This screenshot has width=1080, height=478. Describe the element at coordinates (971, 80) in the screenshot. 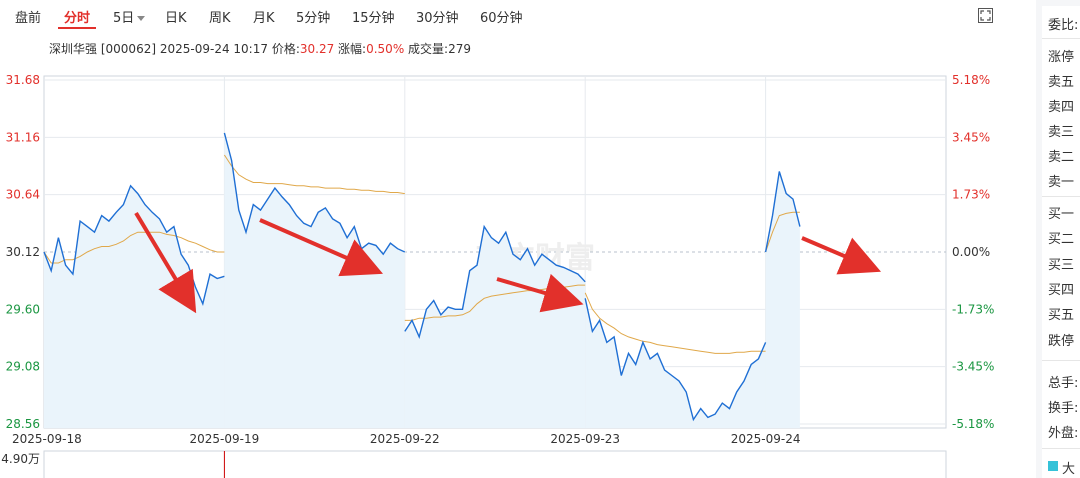

I see `y-tick-label-right: 5.18%` at that location.